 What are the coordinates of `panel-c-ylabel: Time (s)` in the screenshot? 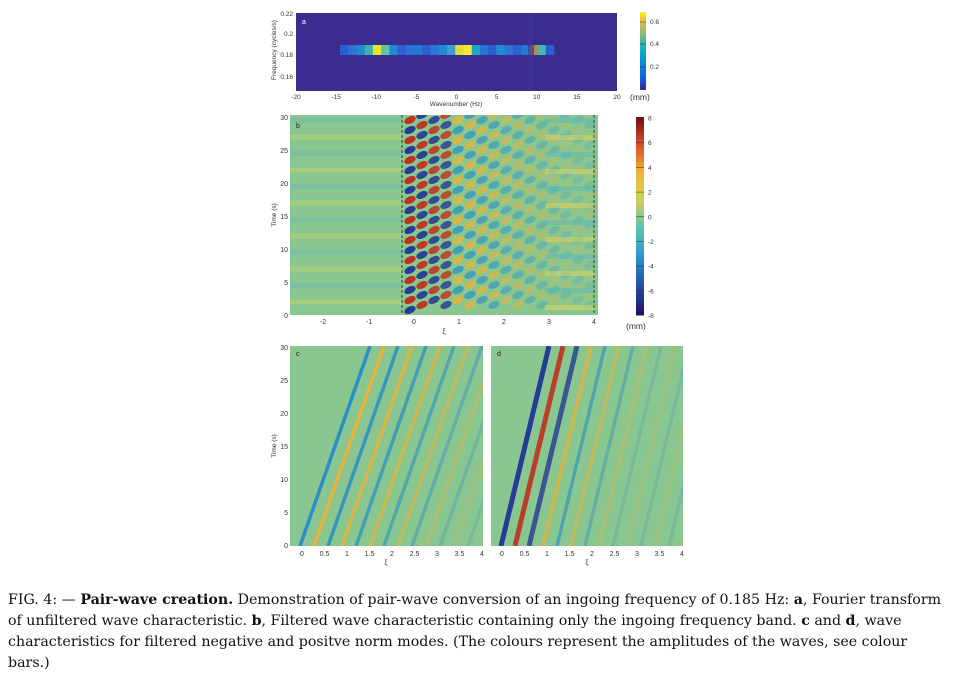 It's located at (274, 446).